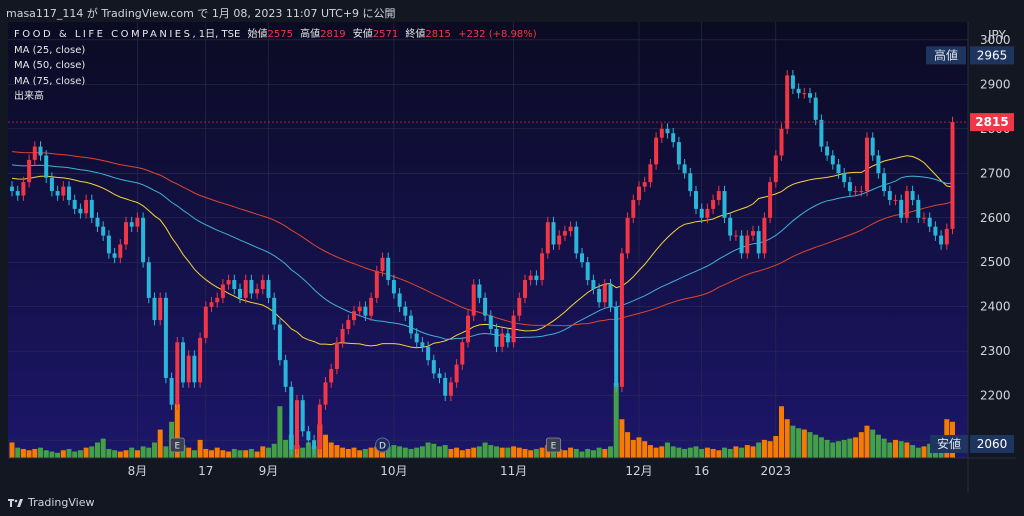  I want to click on high-label: 高値, so click(310, 34).